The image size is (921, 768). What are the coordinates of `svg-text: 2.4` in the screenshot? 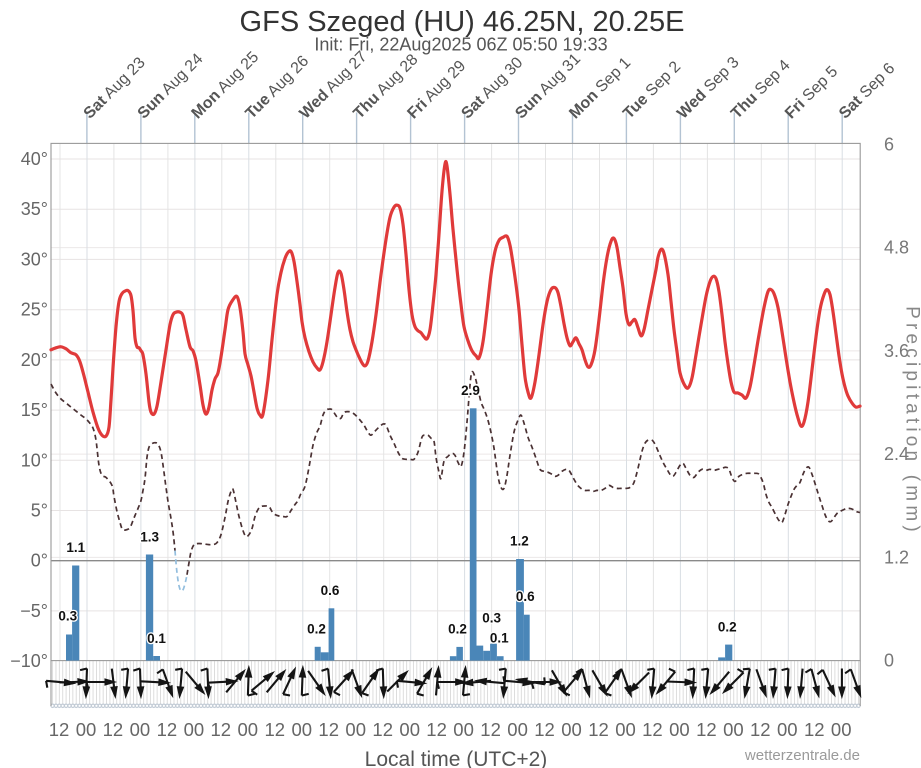 It's located at (896, 454).